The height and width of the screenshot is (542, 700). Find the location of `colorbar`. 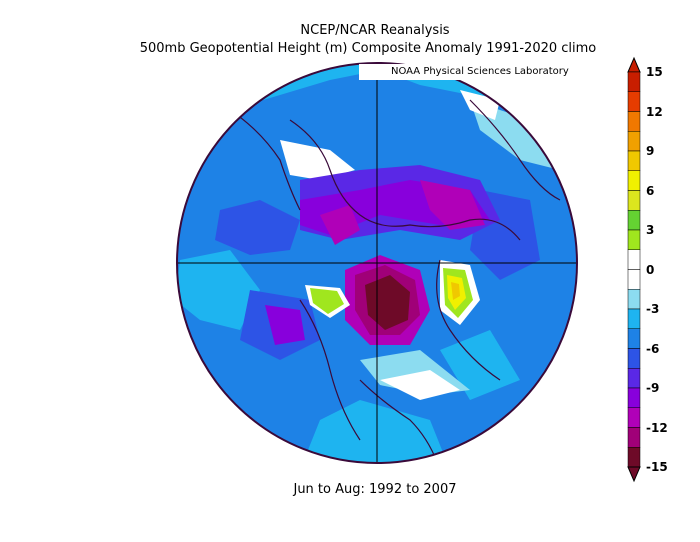

colorbar is located at coordinates (634, 269).